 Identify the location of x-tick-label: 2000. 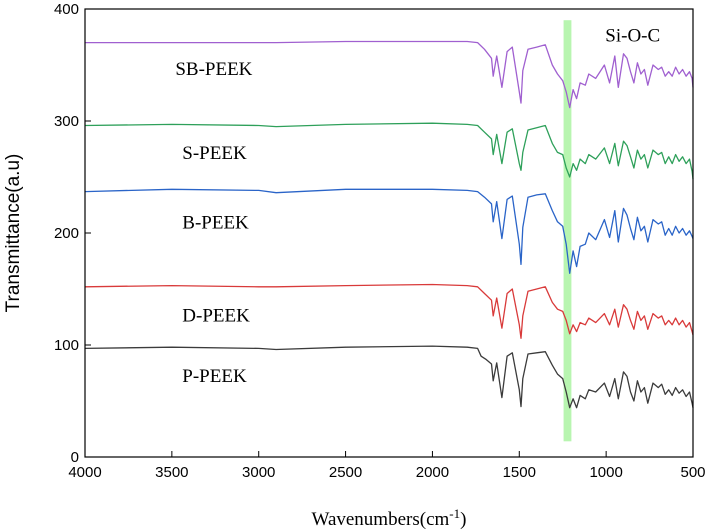
(432, 472).